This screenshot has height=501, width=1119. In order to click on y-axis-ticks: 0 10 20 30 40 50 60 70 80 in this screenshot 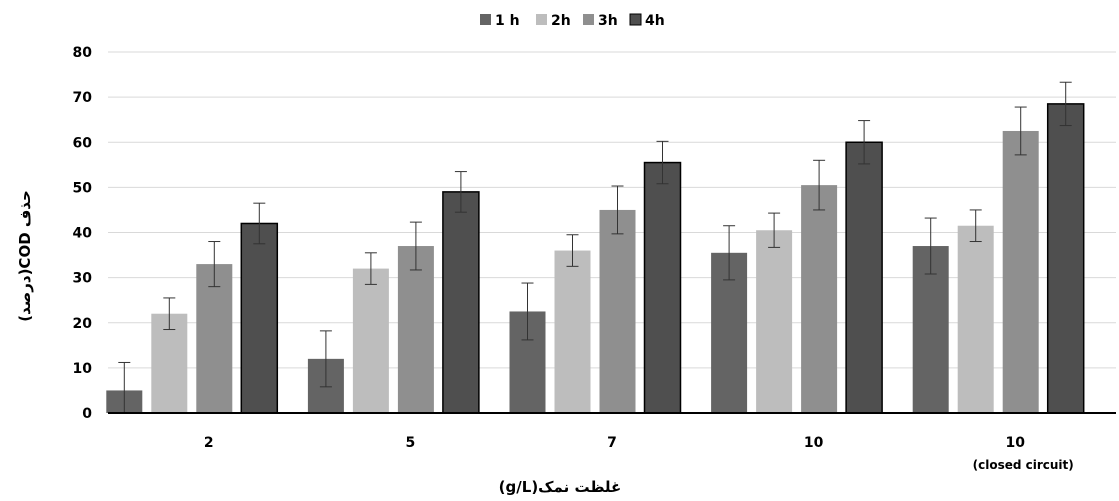, I will do `click(83, 233)`.